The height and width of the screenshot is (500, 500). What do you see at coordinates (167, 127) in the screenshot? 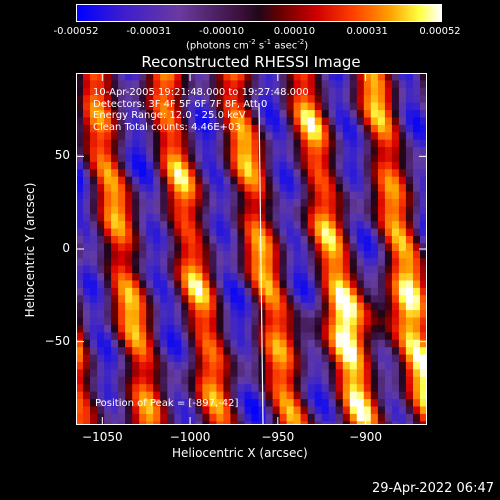
I see `info-method: Clean Total counts: 4.46E+03` at bounding box center [167, 127].